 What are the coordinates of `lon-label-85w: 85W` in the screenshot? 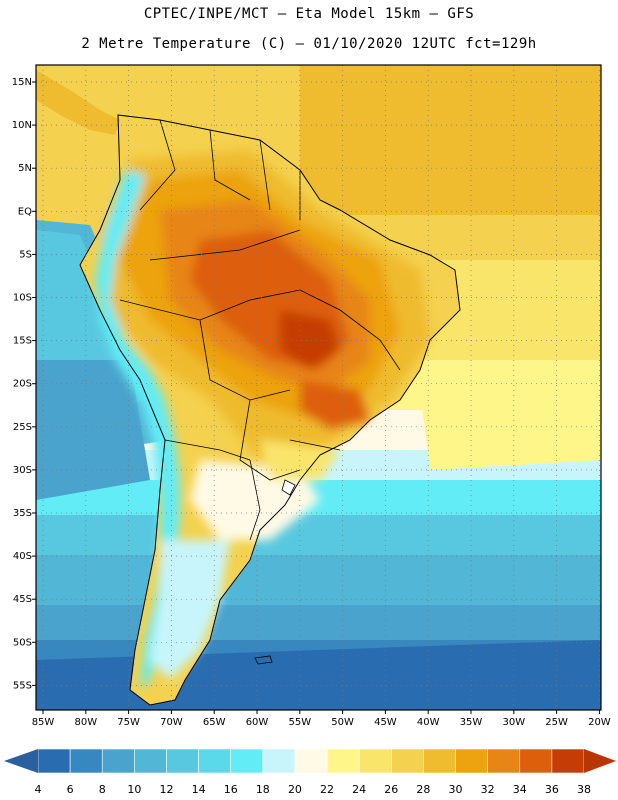 It's located at (43, 722).